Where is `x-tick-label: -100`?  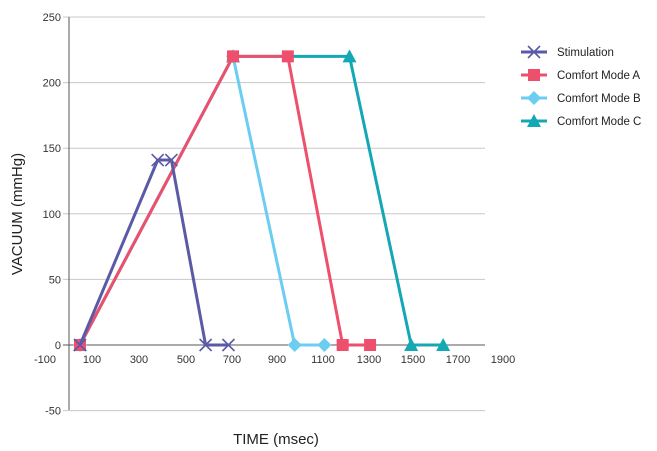 x-tick-label: -100 is located at coordinates (45, 360).